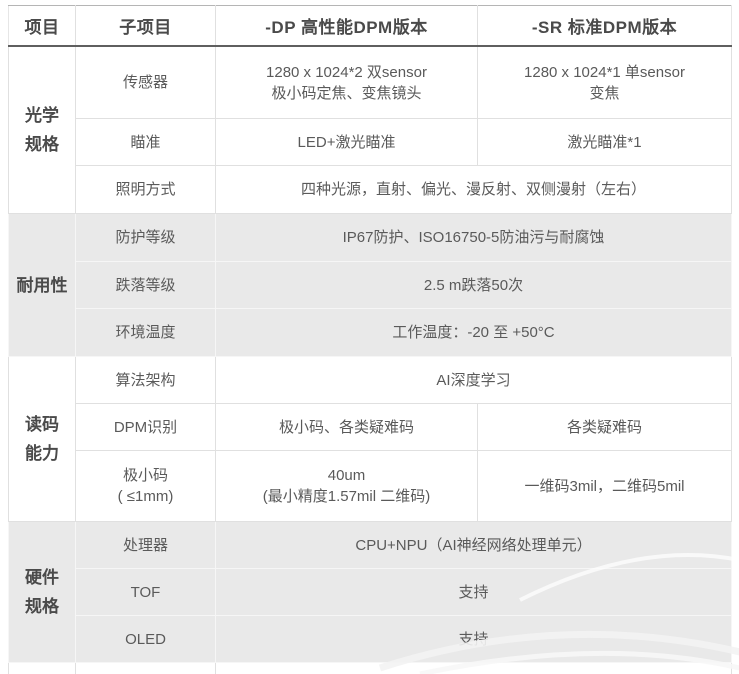 This screenshot has width=739, height=674. What do you see at coordinates (346, 93) in the screenshot?
I see `cell-text-line: 极小码定焦、变焦镜头` at bounding box center [346, 93].